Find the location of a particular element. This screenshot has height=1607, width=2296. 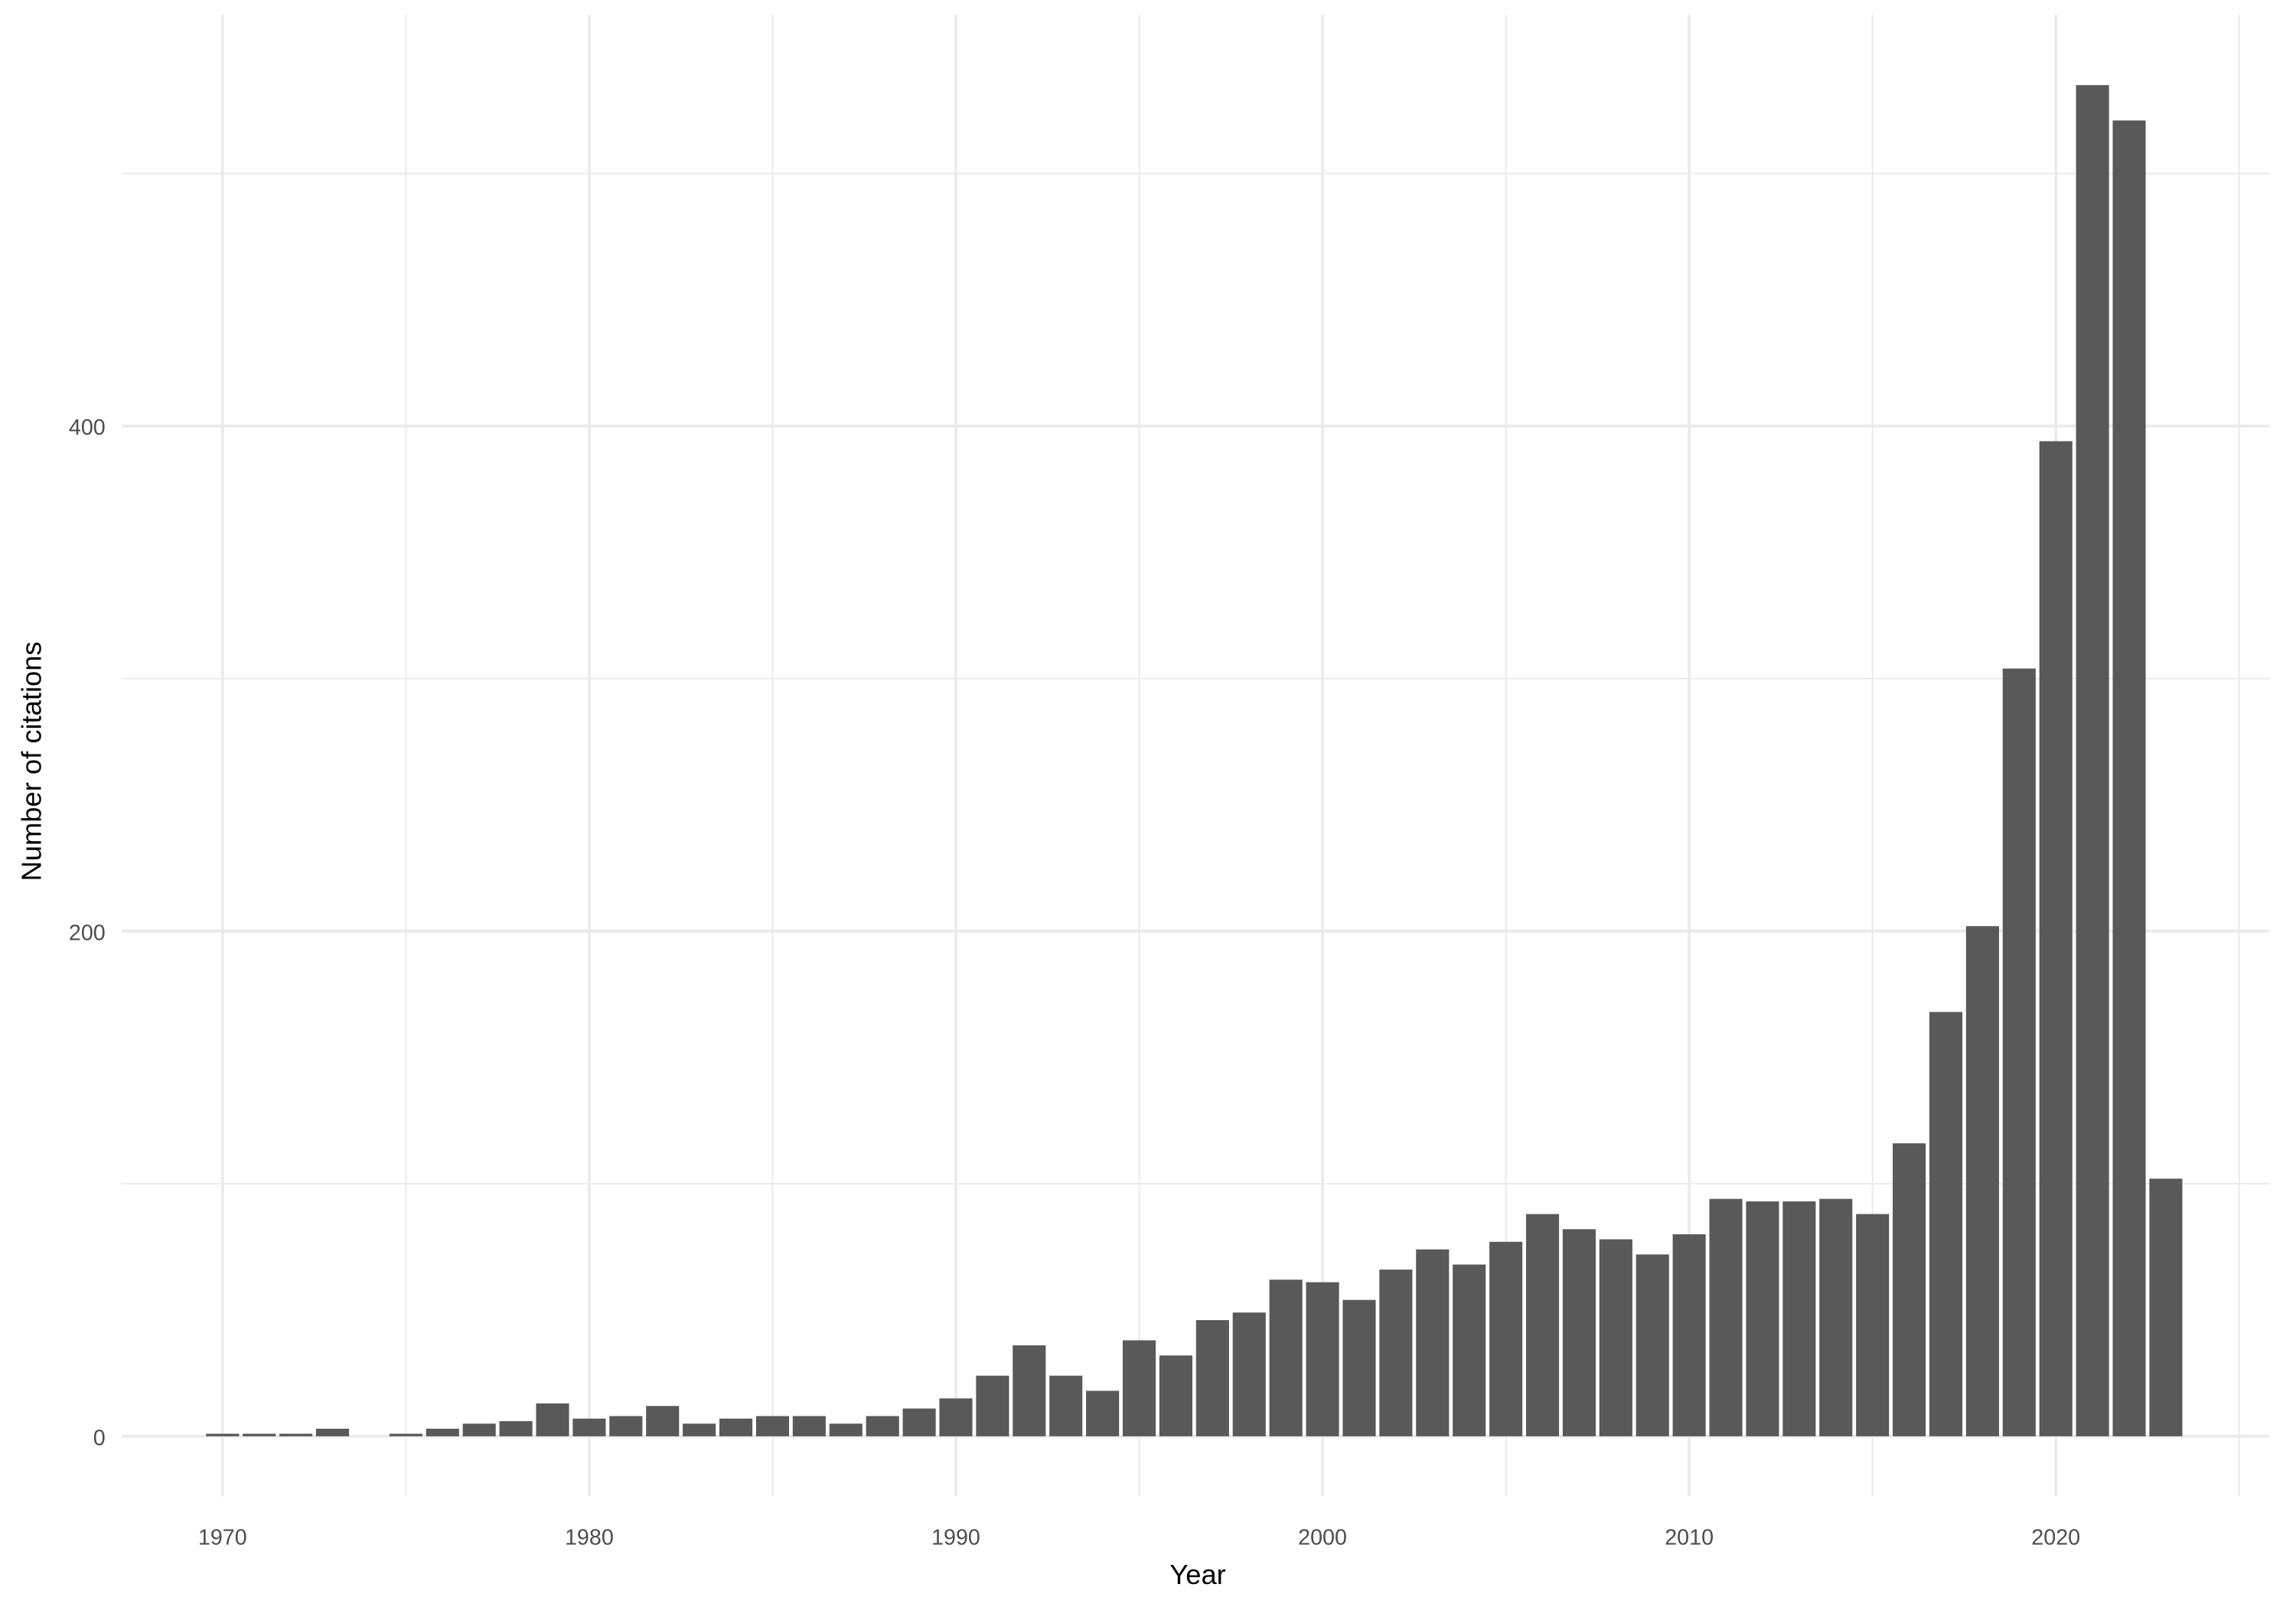

x-tick-label: 2020 is located at coordinates (2055, 1537).